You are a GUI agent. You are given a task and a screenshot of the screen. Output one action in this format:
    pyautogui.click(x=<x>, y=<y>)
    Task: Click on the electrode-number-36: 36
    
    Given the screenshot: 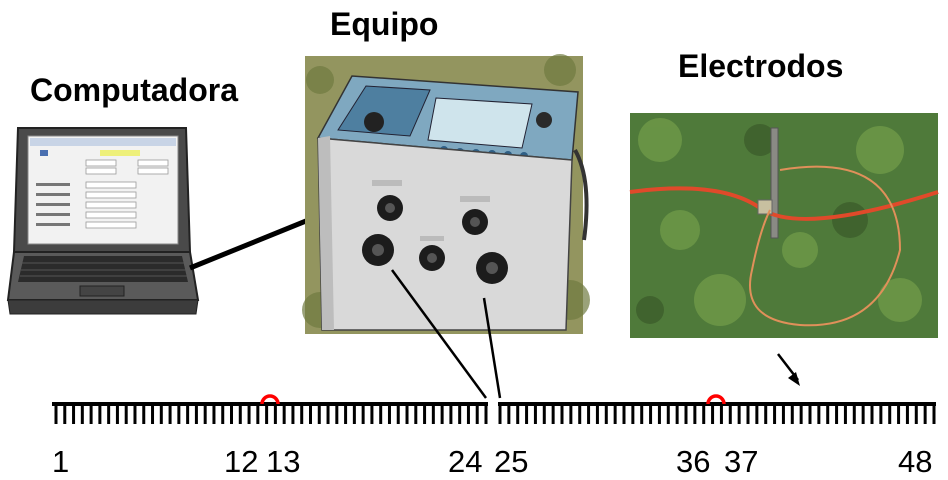 What is the action you would take?
    pyautogui.click(x=693, y=461)
    